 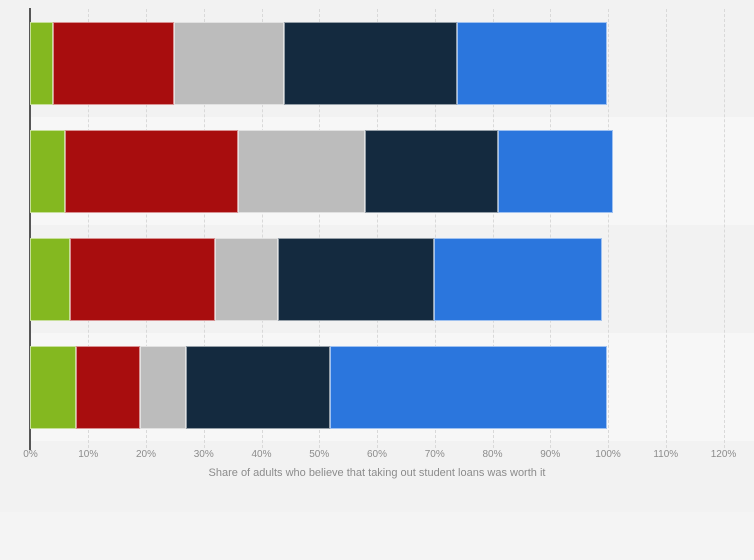 What do you see at coordinates (319, 454) in the screenshot?
I see `x-tick-label: 50%` at bounding box center [319, 454].